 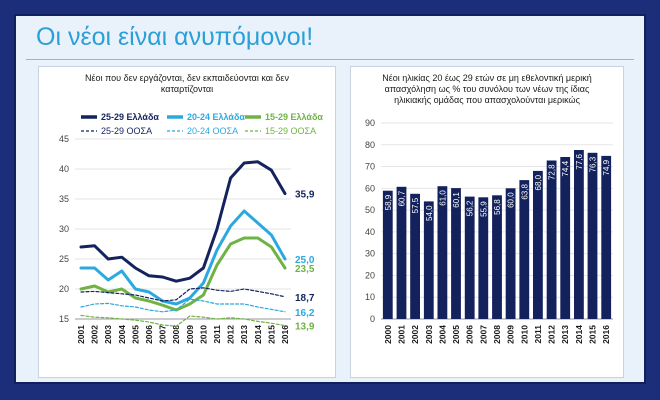 What do you see at coordinates (294, 117) in the screenshot?
I see `legend-entry: 15-29 Ελλάδα` at bounding box center [294, 117].